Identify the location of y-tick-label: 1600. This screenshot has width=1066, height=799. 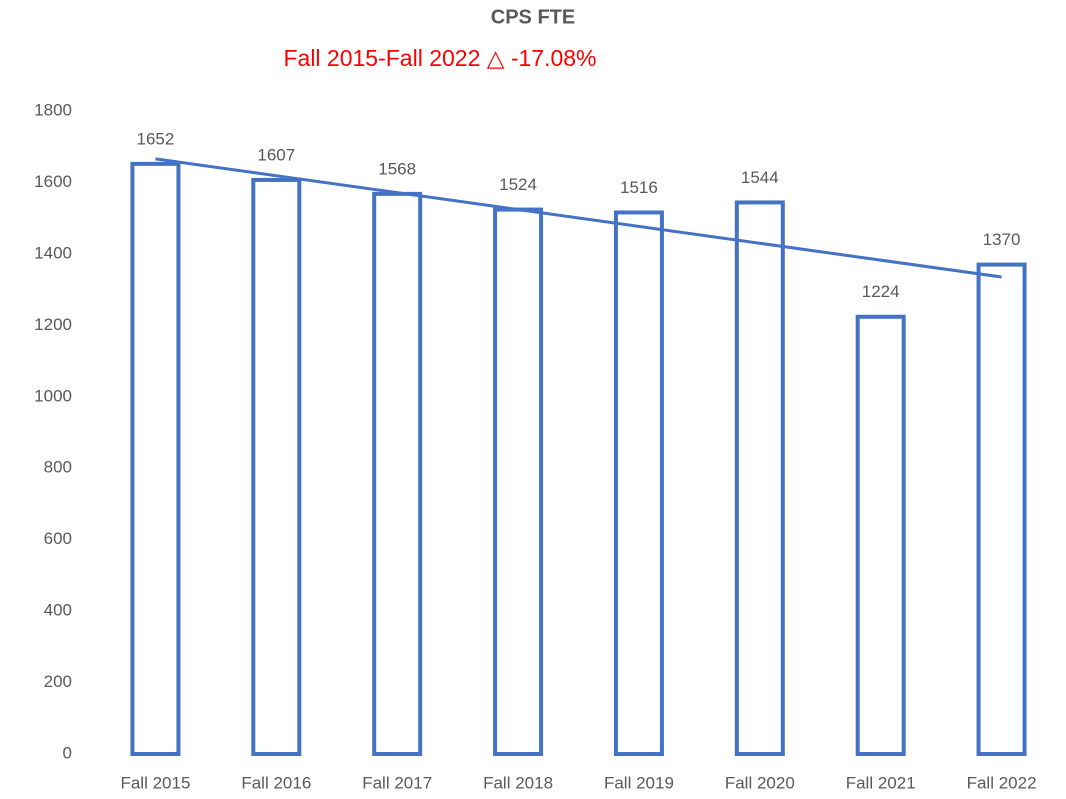
(53, 181).